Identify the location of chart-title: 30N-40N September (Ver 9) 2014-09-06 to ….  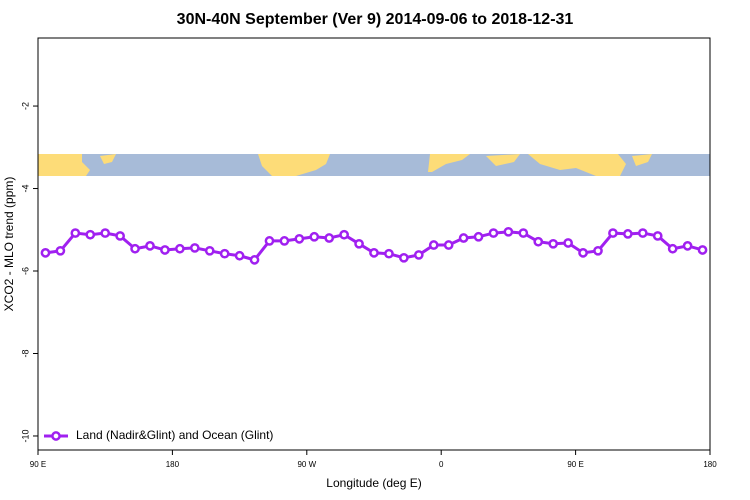
(375, 19).